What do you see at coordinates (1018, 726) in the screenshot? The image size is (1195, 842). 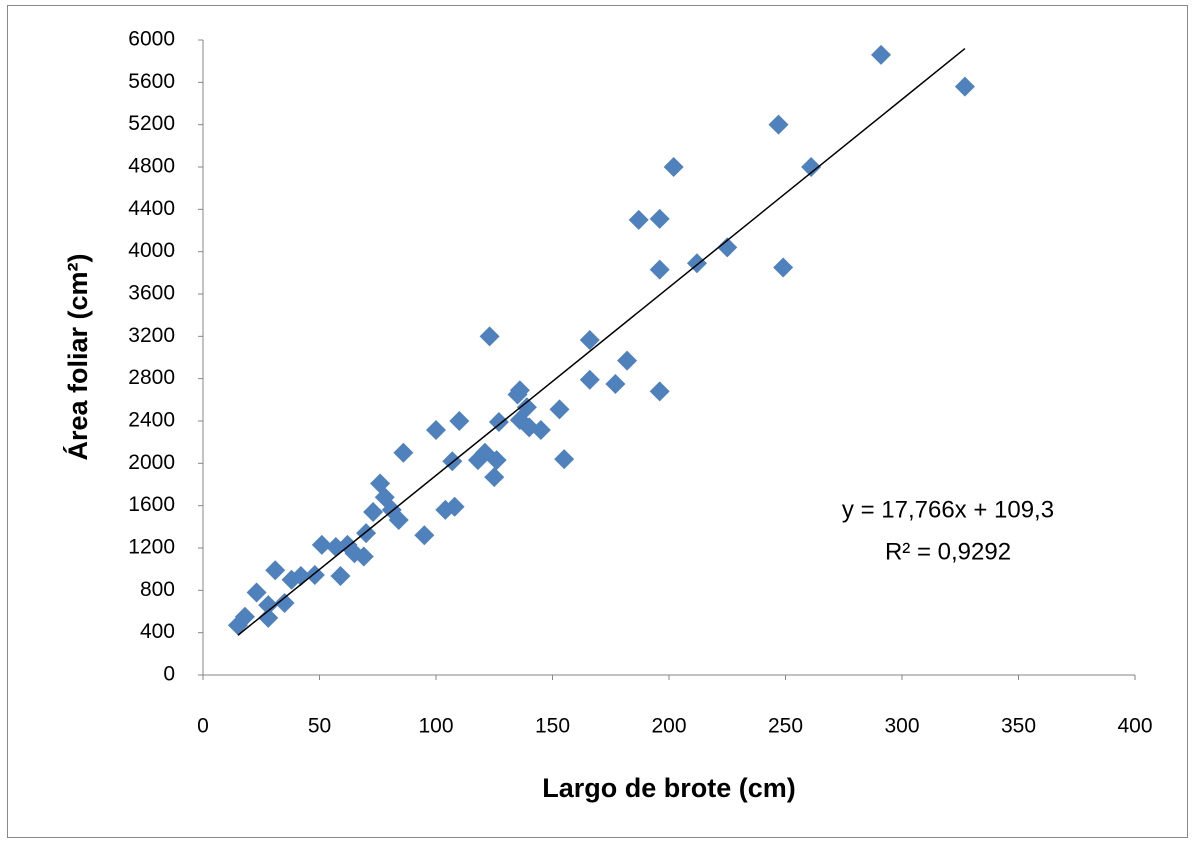 I see `x-tick-label: 350` at bounding box center [1018, 726].